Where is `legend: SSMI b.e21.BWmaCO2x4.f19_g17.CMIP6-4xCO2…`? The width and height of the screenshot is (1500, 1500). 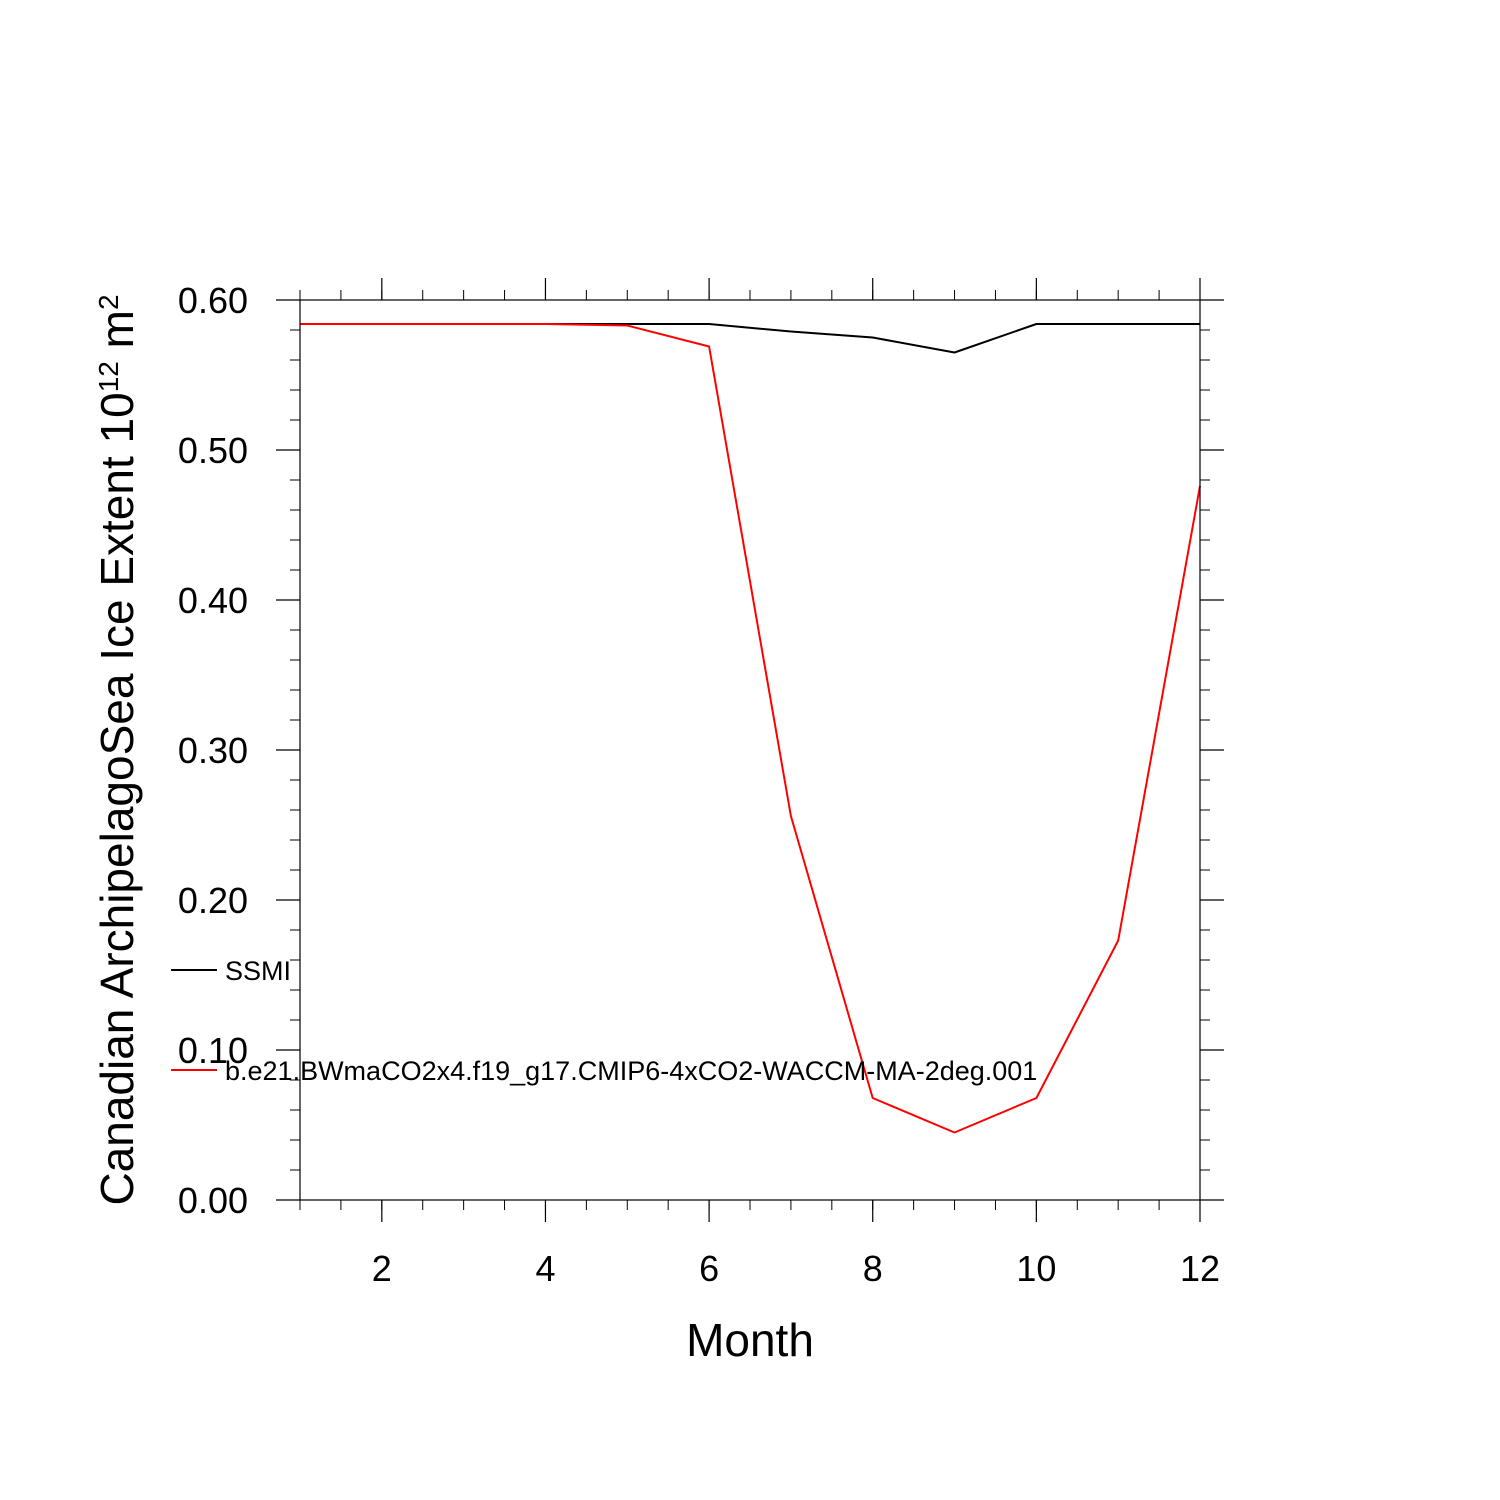
legend: SSMI b.e21.BWmaCO2x4.f19_g17.CMIP6-4xCO2… is located at coordinates (604, 1021).